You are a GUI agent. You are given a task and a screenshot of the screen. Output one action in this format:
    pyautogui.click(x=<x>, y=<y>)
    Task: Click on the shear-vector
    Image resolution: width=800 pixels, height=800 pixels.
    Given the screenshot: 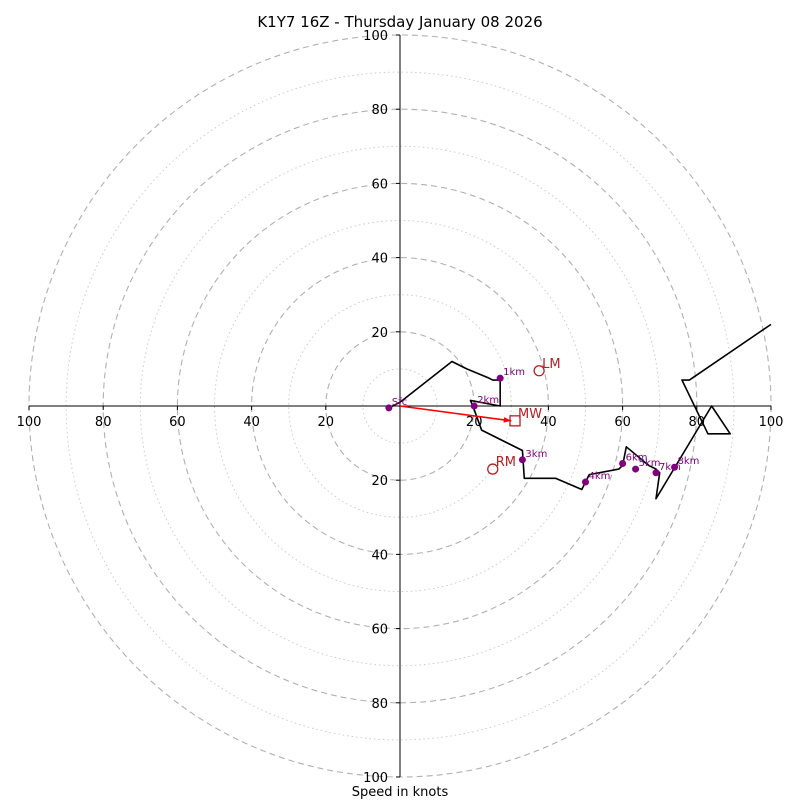 What is the action you would take?
    pyautogui.click(x=455, y=413)
    